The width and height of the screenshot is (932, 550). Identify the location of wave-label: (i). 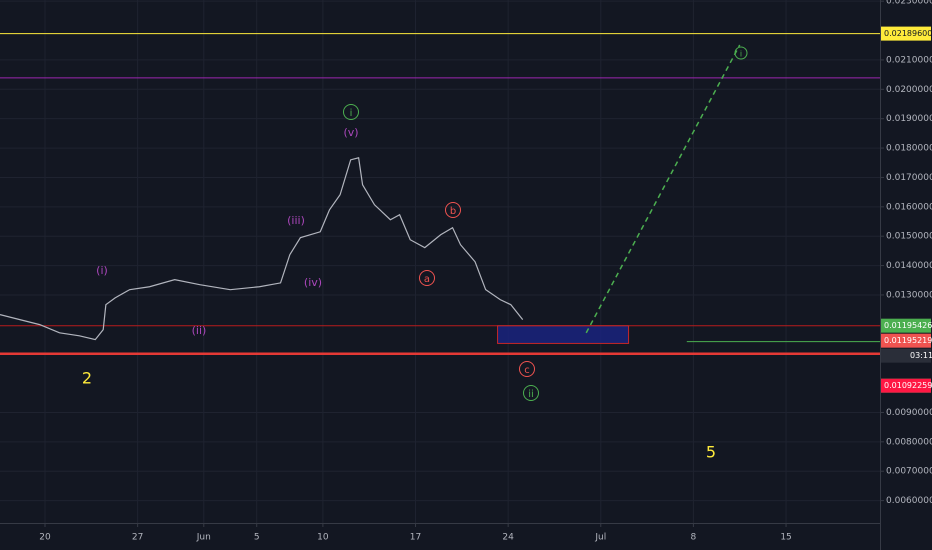
(102, 270).